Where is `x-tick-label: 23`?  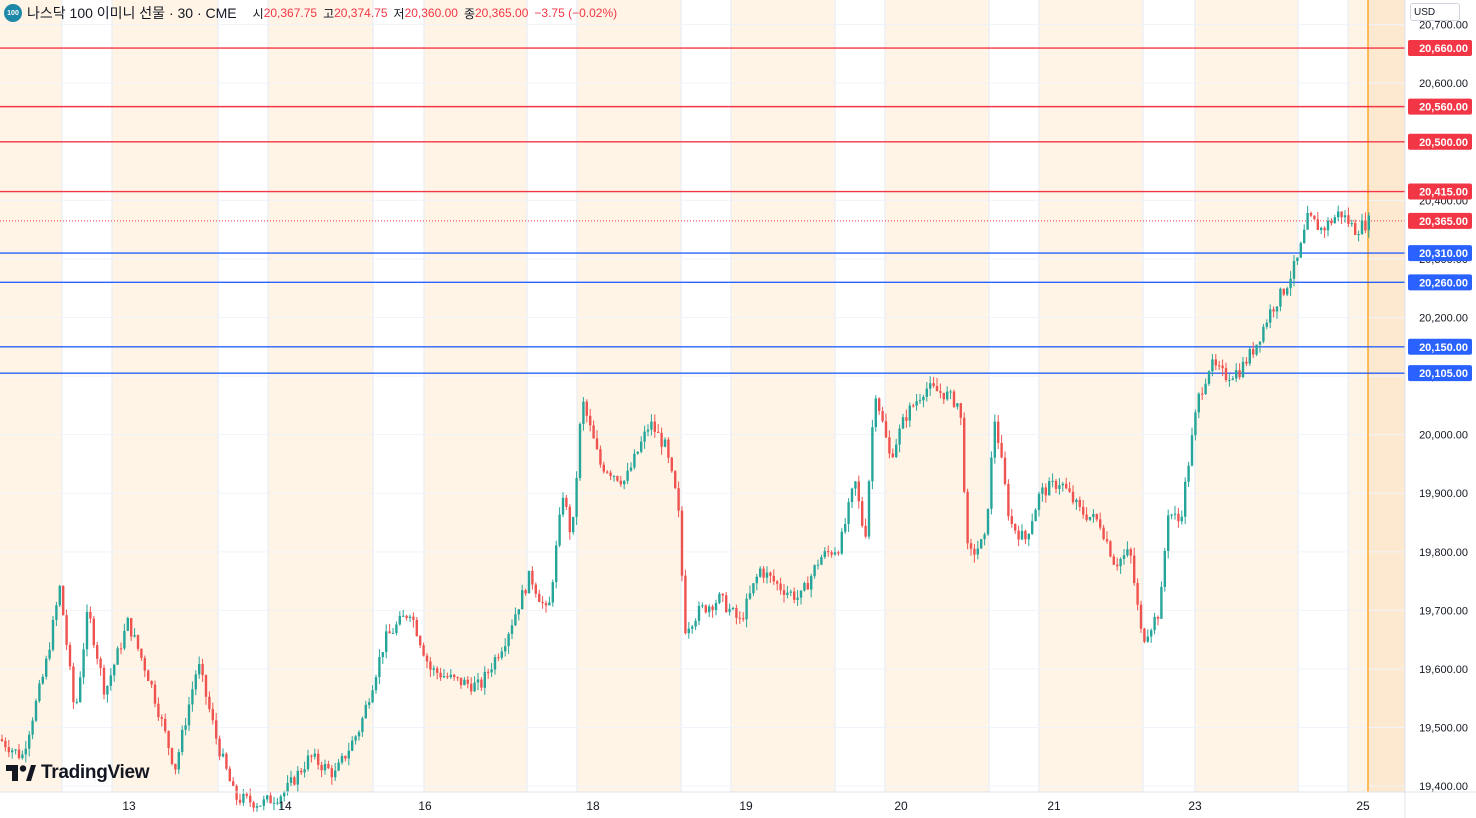 x-tick-label: 23 is located at coordinates (1195, 806).